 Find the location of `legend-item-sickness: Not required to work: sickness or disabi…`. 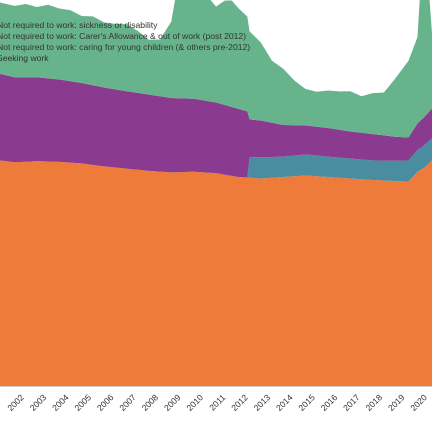

legend-item-sickness: Not required to work: sickness or disabi… is located at coordinates (78, 25).